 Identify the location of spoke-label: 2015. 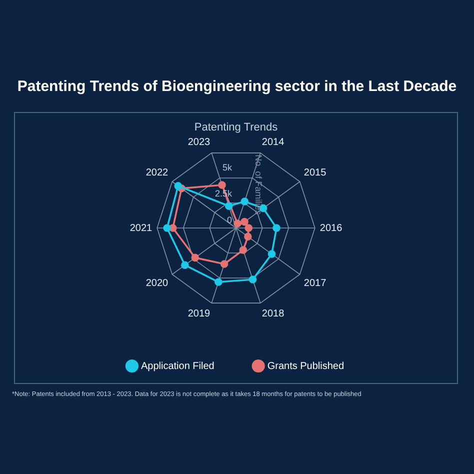
(315, 172).